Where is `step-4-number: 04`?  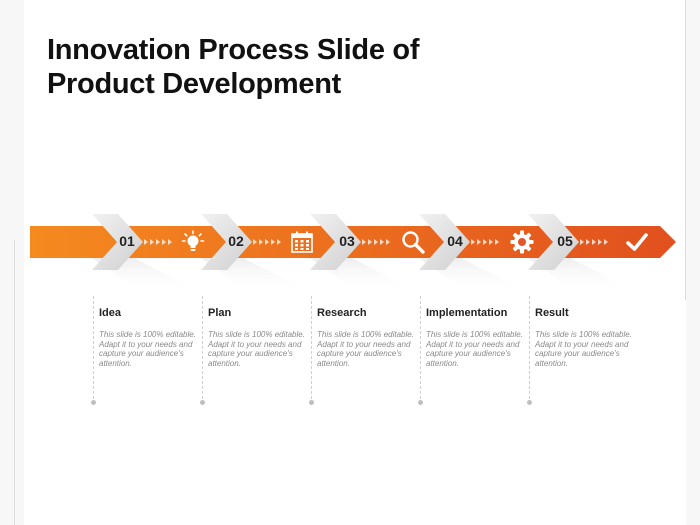
step-4-number: 04 is located at coordinates (455, 241).